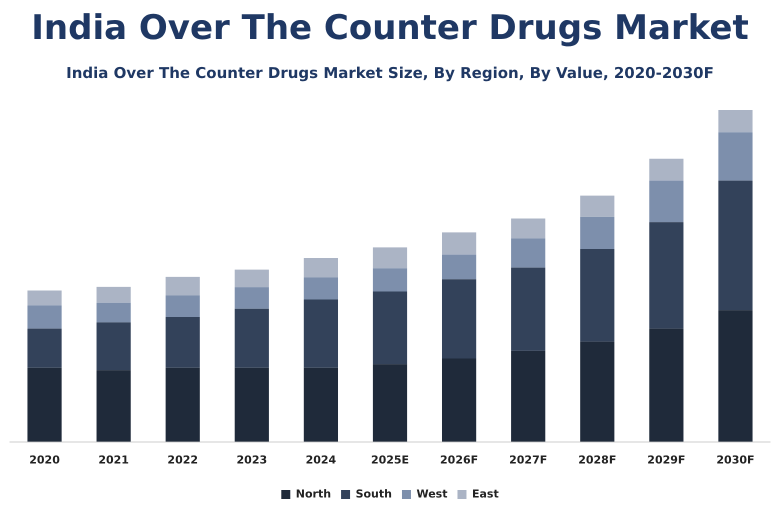  Describe the element at coordinates (432, 493) in the screenshot. I see `legend-label: West` at that location.